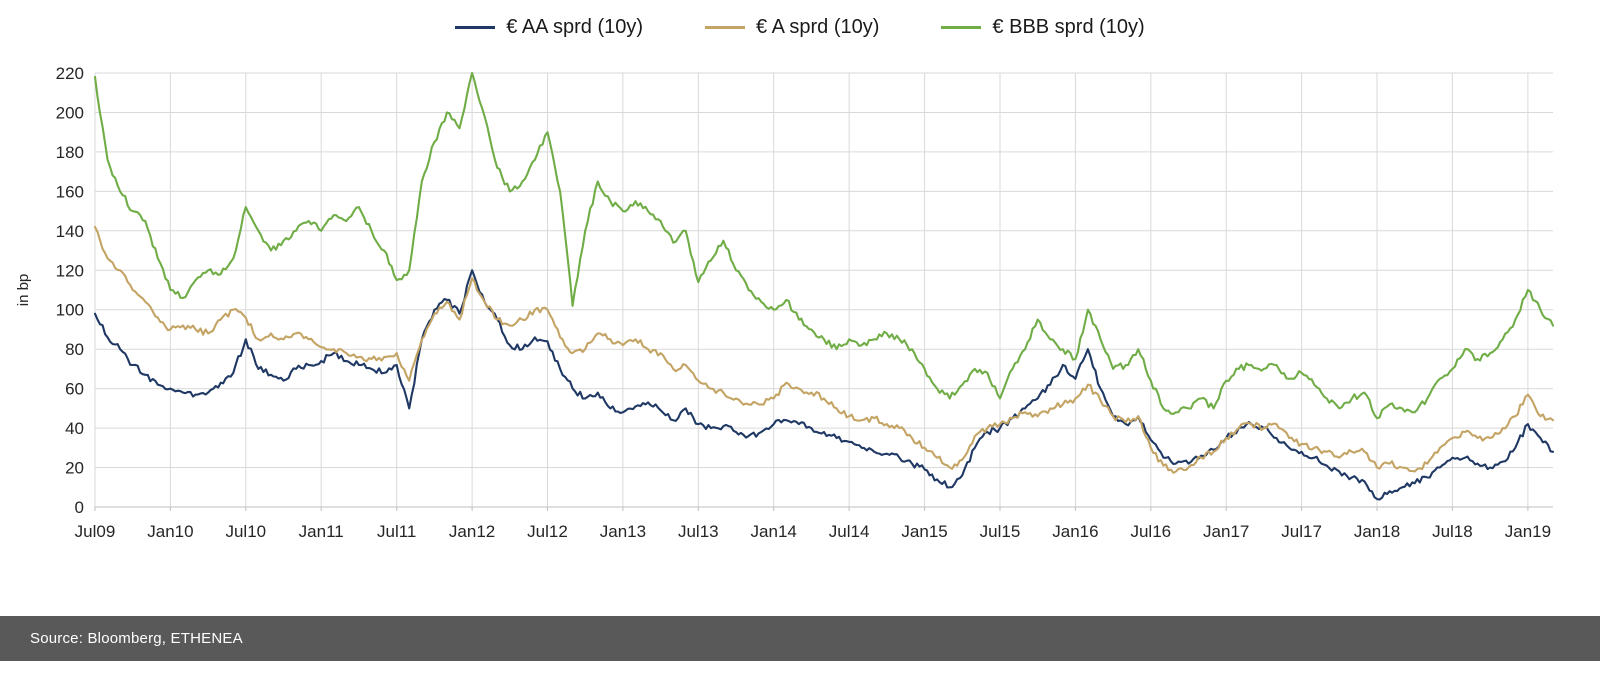  What do you see at coordinates (1000, 531) in the screenshot?
I see `x-tick-label: Jul15` at bounding box center [1000, 531].